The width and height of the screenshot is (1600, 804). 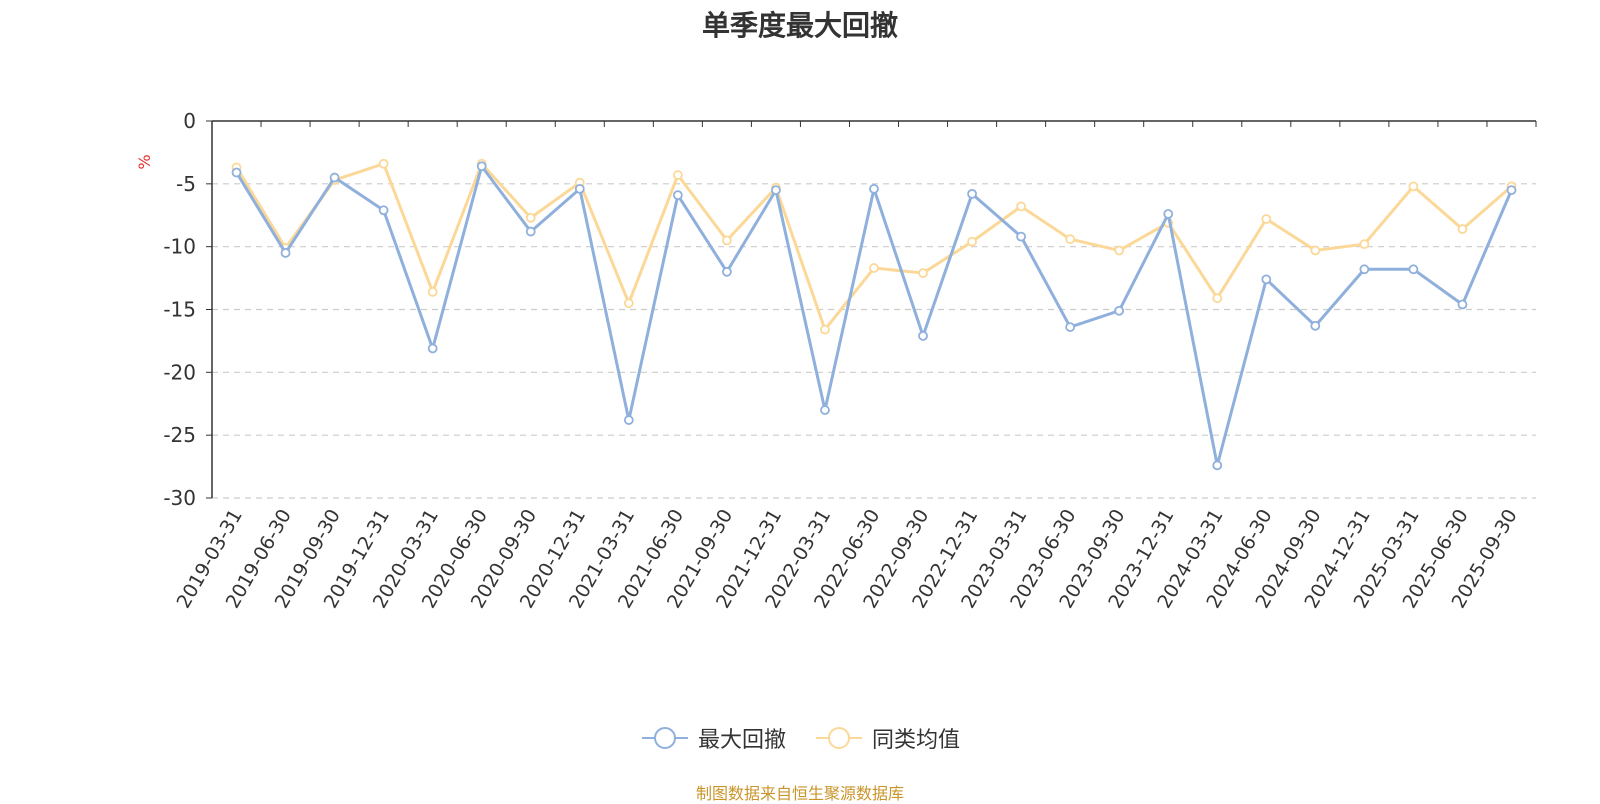 What do you see at coordinates (916, 740) in the screenshot?
I see `legend-label-peer-average: 同类均值` at bounding box center [916, 740].